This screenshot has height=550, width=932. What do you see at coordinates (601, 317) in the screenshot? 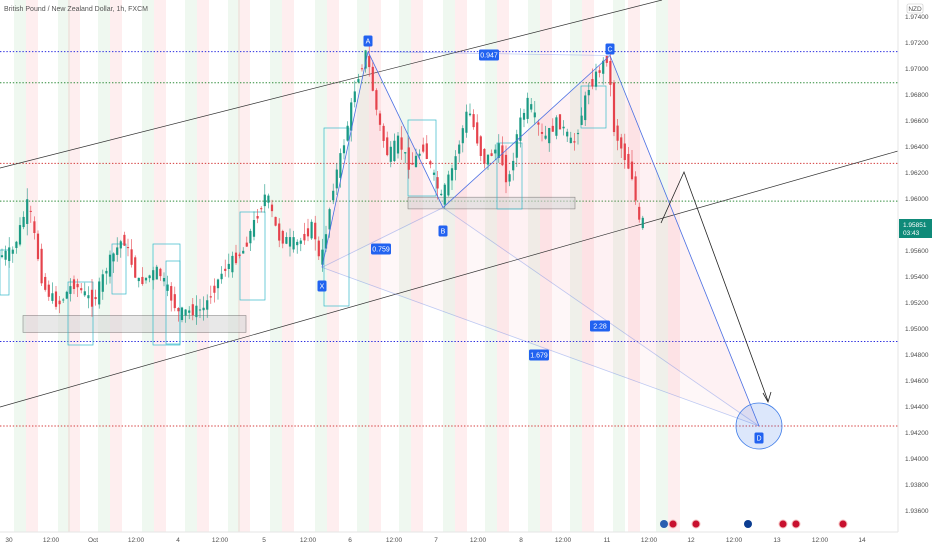
I see `pattern-ratio-bd` at bounding box center [601, 317].